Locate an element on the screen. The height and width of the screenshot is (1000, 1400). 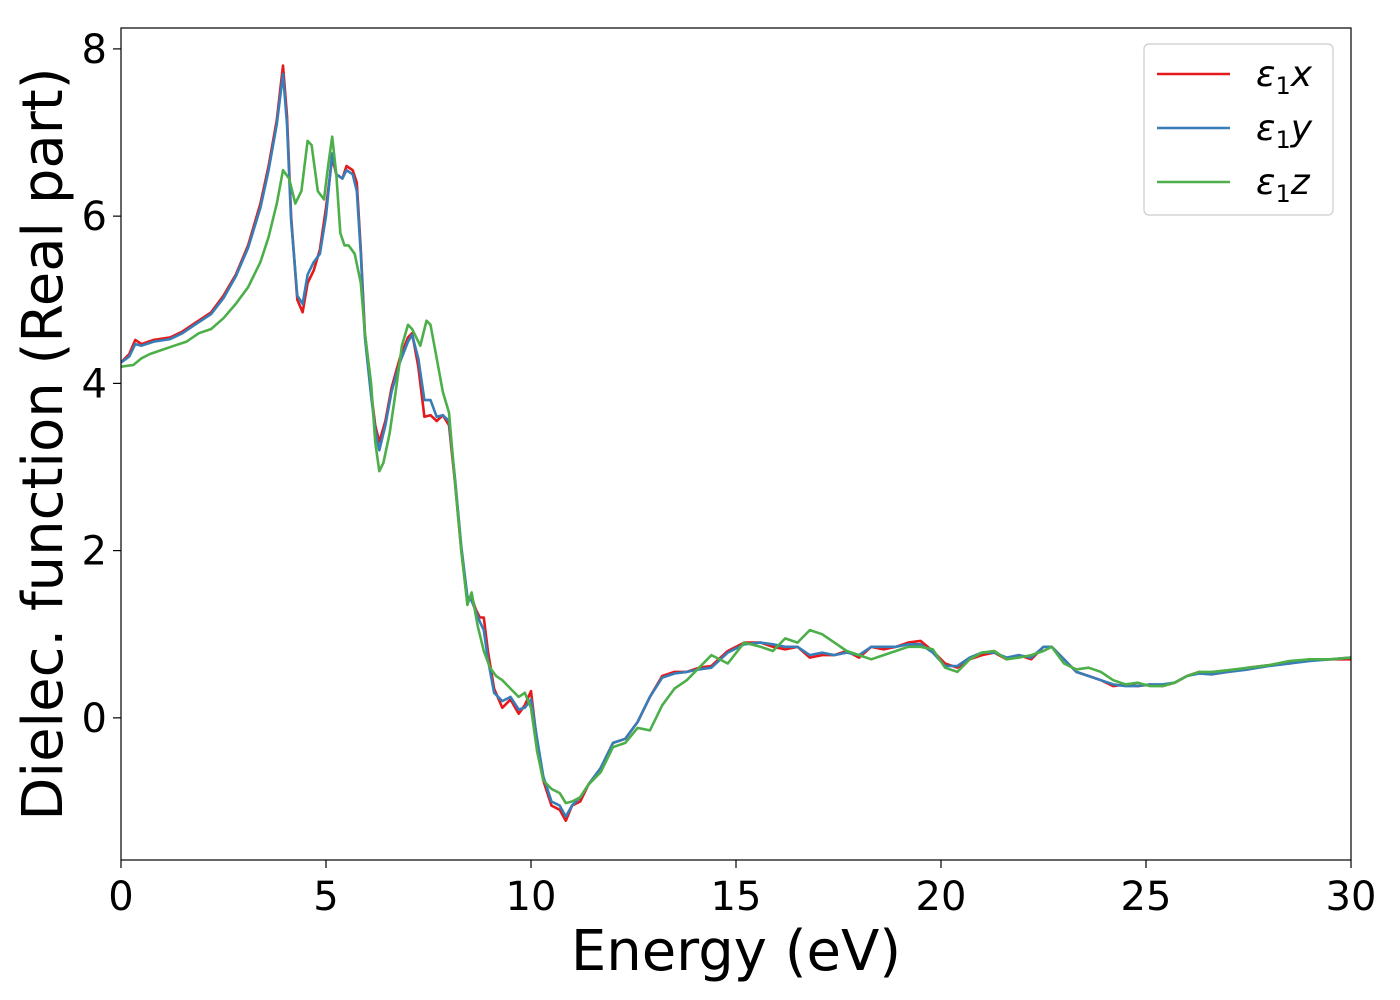
x-tick-label: 30 is located at coordinates (1351, 897).